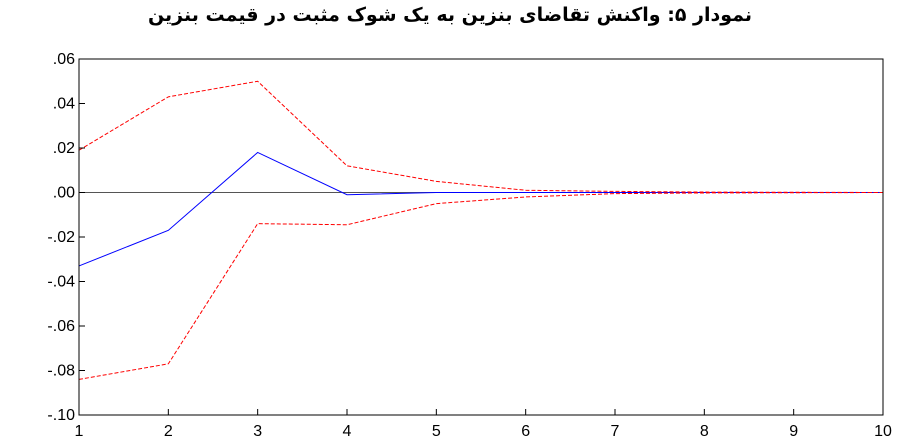  I want to click on y-tick-label: -.08, so click(61, 371).